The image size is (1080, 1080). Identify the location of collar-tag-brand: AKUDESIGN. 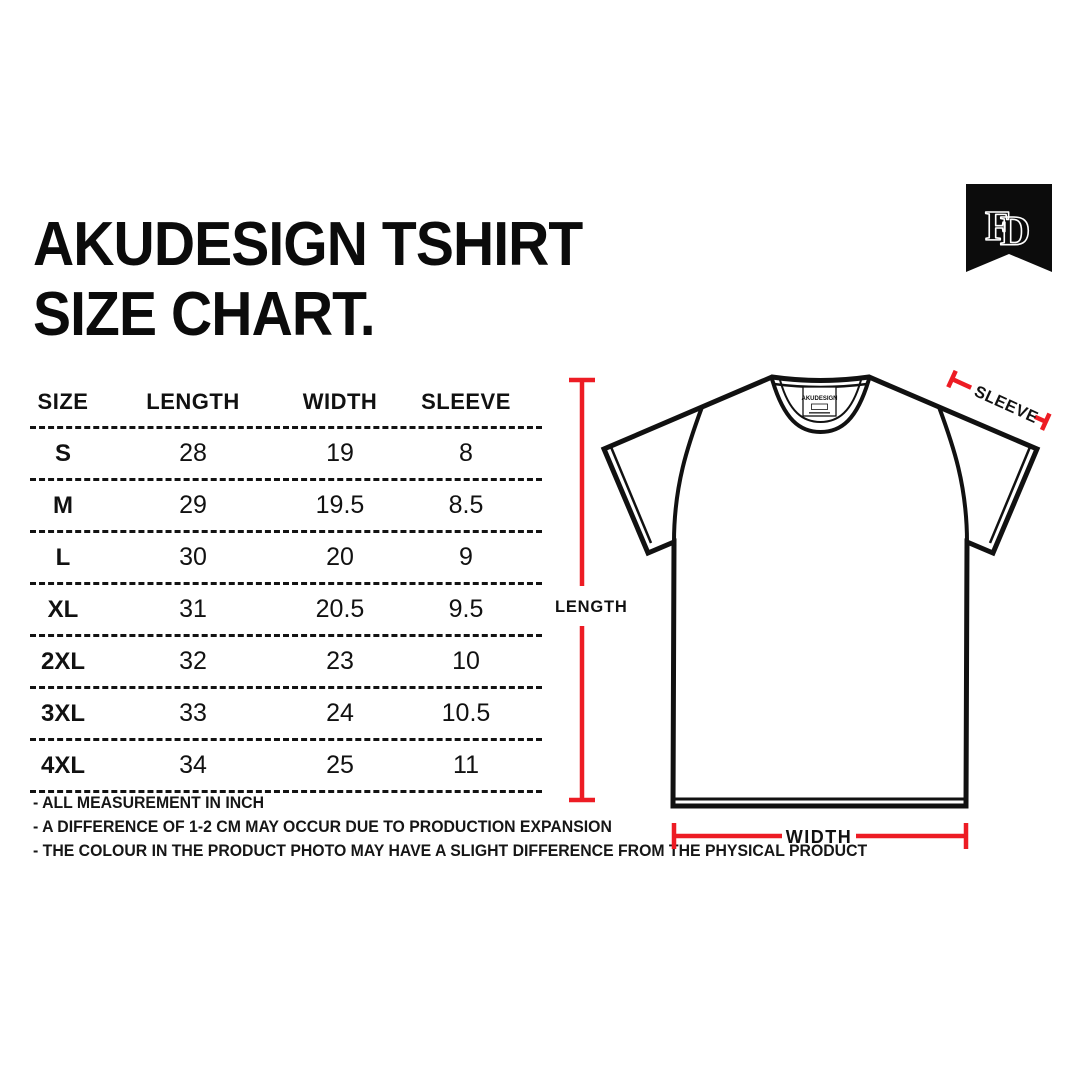
(819, 399).